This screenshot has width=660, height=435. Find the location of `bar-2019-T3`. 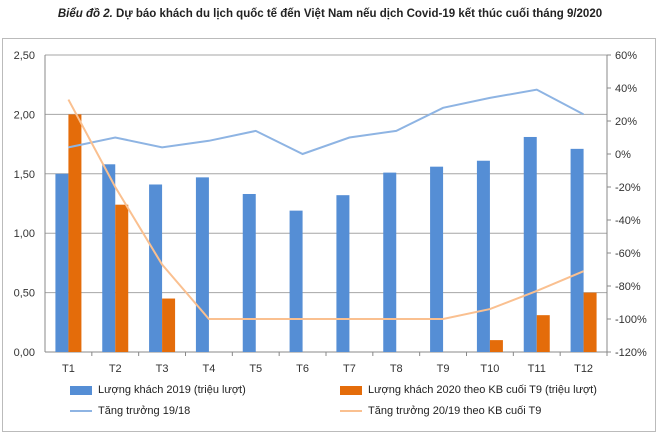

bar-2019-T3 is located at coordinates (156, 268).